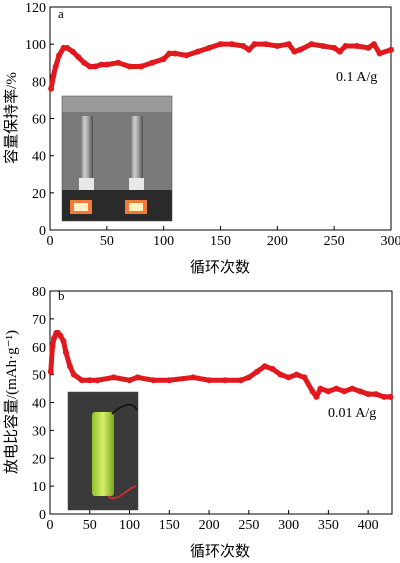 Image resolution: width=400 pixels, height=563 pixels. I want to click on annotation-b: 0.01 A/g, so click(352, 413).